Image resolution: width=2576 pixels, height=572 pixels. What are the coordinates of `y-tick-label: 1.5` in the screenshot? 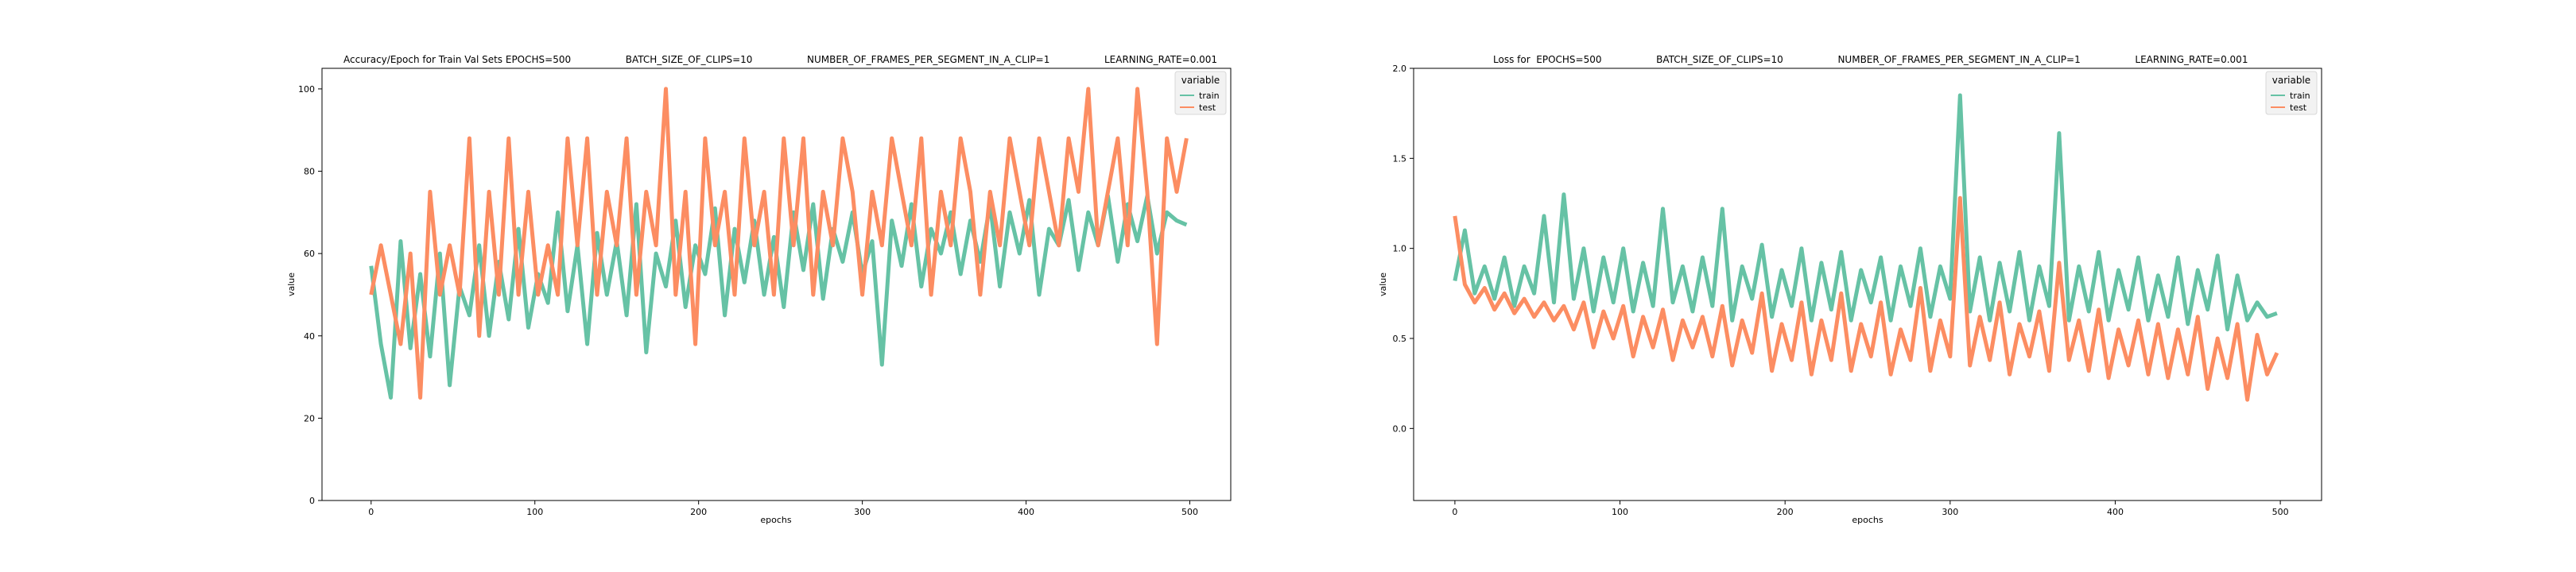 It's located at (1400, 158).